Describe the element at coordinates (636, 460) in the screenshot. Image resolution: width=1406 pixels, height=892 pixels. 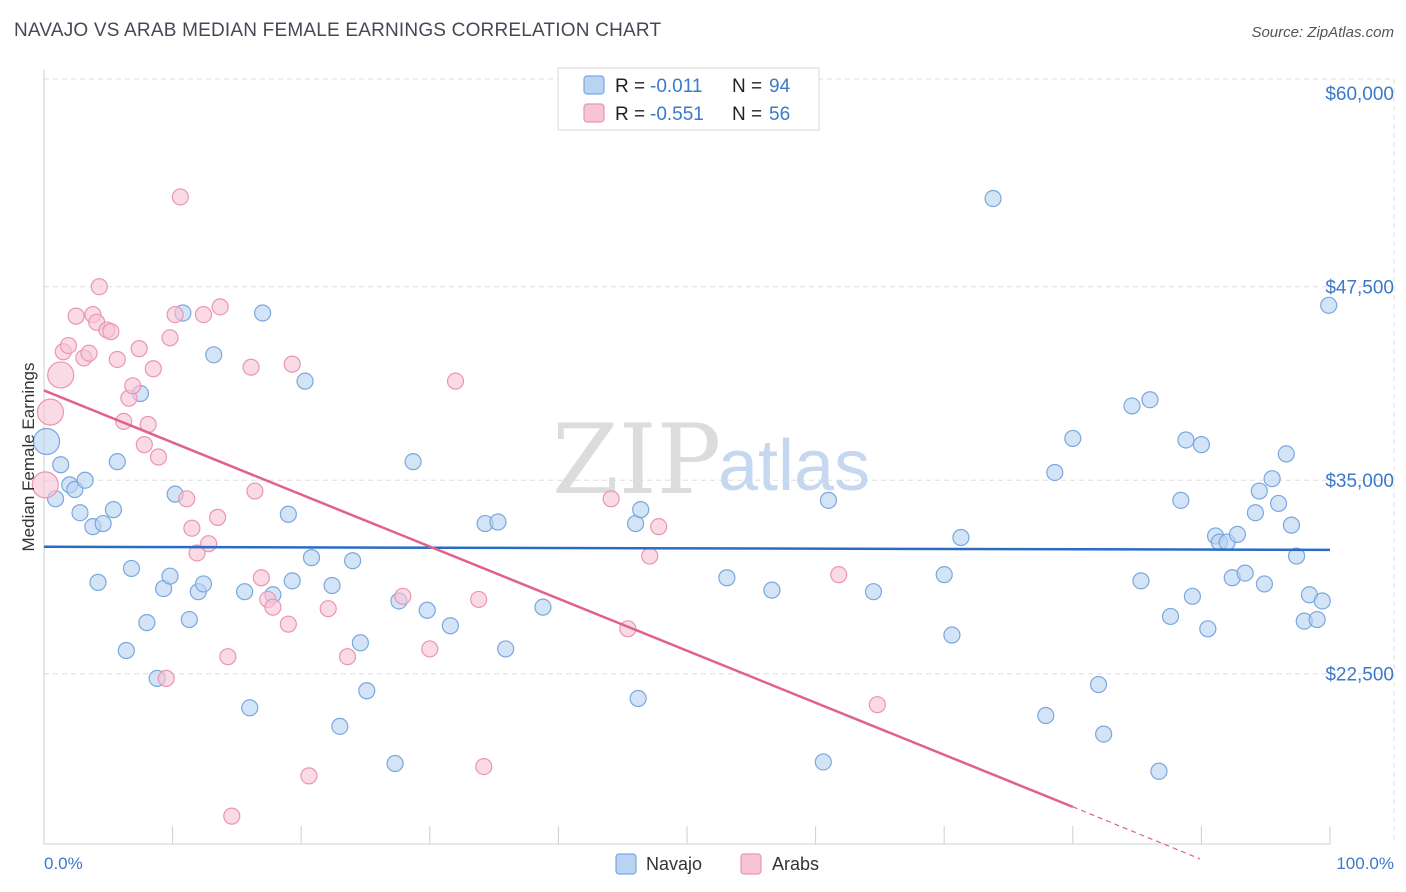
I see `watermark-zip: ZIP` at that location.